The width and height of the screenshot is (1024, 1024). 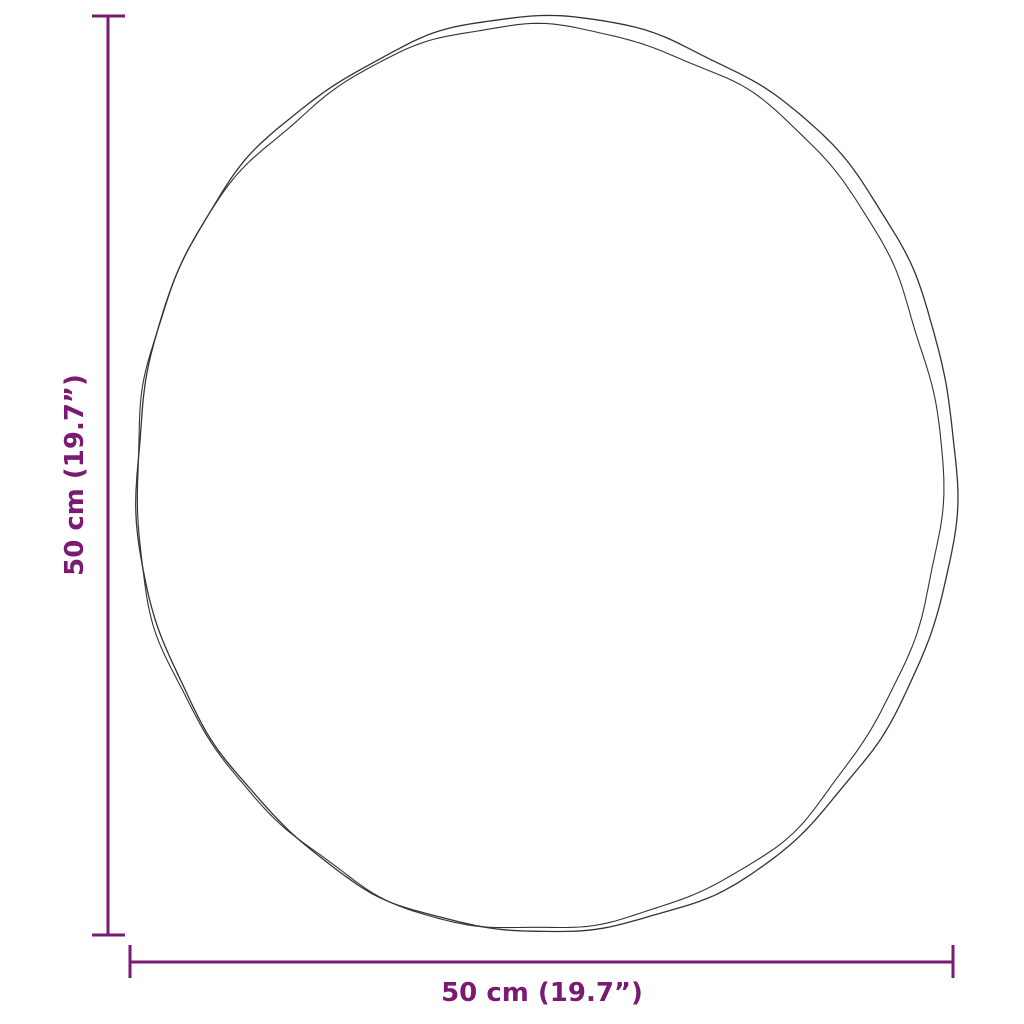 What do you see at coordinates (541, 961) in the screenshot?
I see `width-dimension-line` at bounding box center [541, 961].